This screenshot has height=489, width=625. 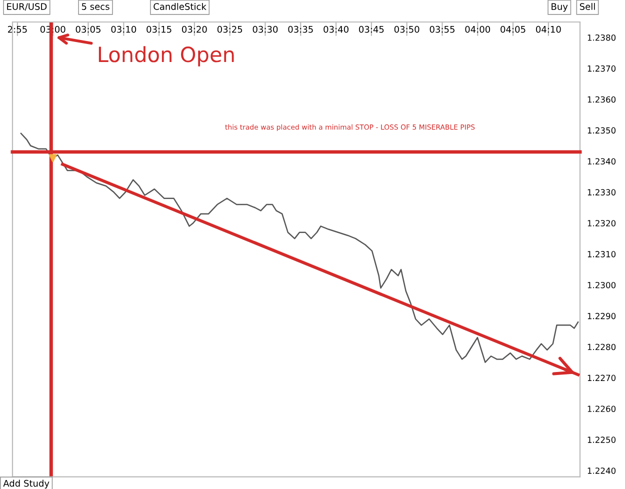 What do you see at coordinates (560, 7) in the screenshot?
I see `text: Buy` at bounding box center [560, 7].